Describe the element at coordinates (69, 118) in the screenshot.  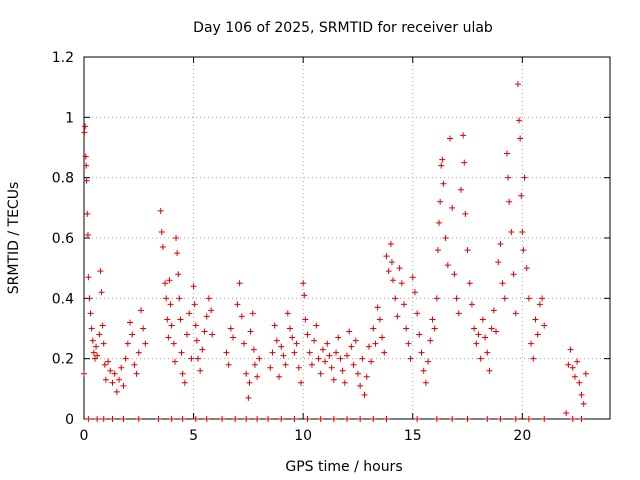
I see `y-tick-label: 1` at that location.